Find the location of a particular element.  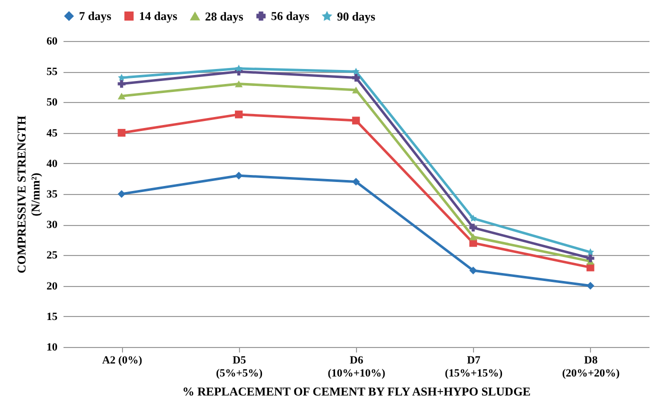

y-tick-label: 60 is located at coordinates (52, 42).